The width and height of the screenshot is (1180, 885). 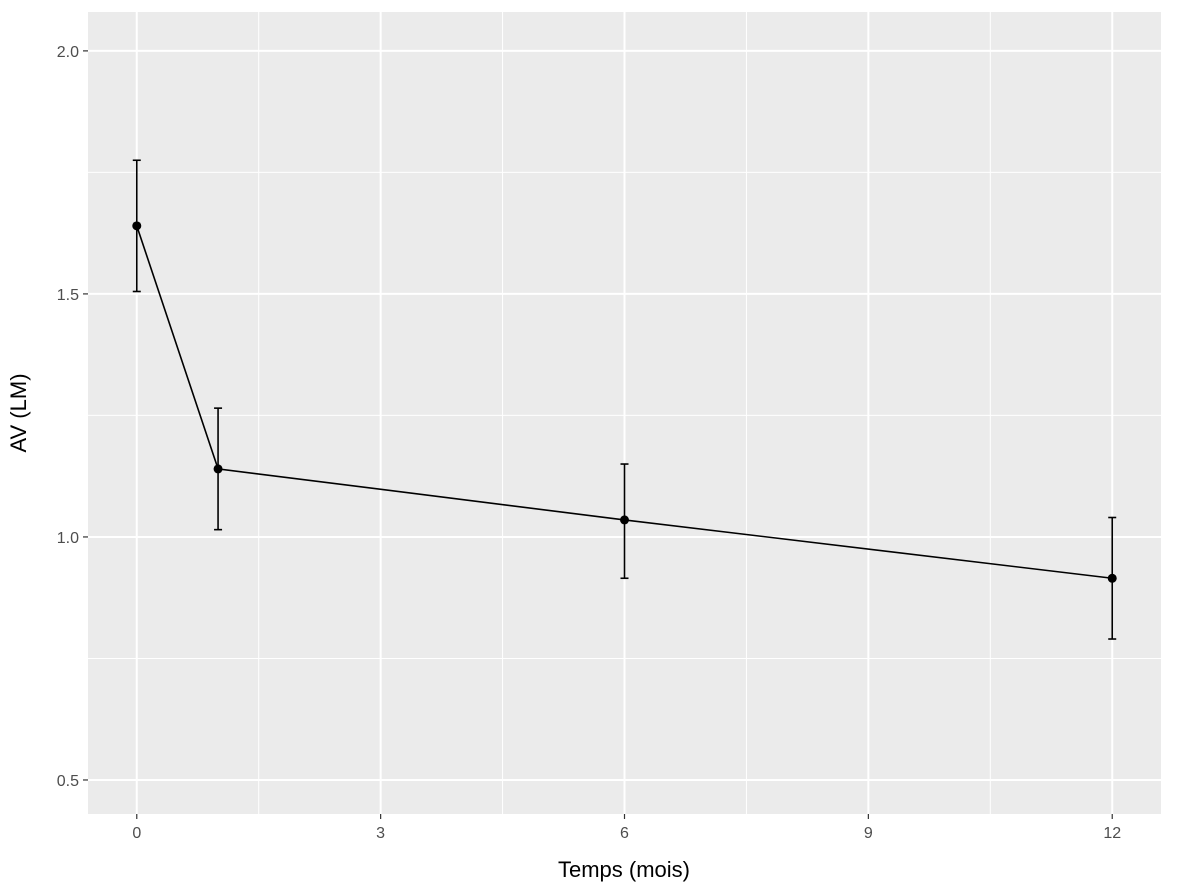 What do you see at coordinates (68, 538) in the screenshot?
I see `y-tick-label: 1.0` at bounding box center [68, 538].